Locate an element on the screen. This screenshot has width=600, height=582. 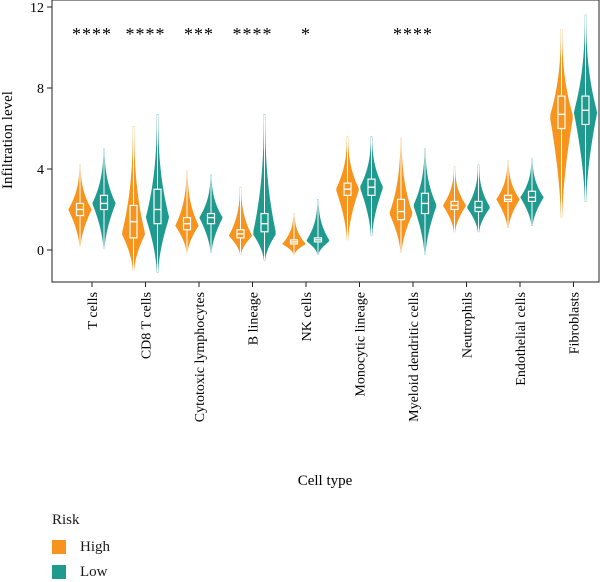
significance-label-3: **** is located at coordinates (253, 34).